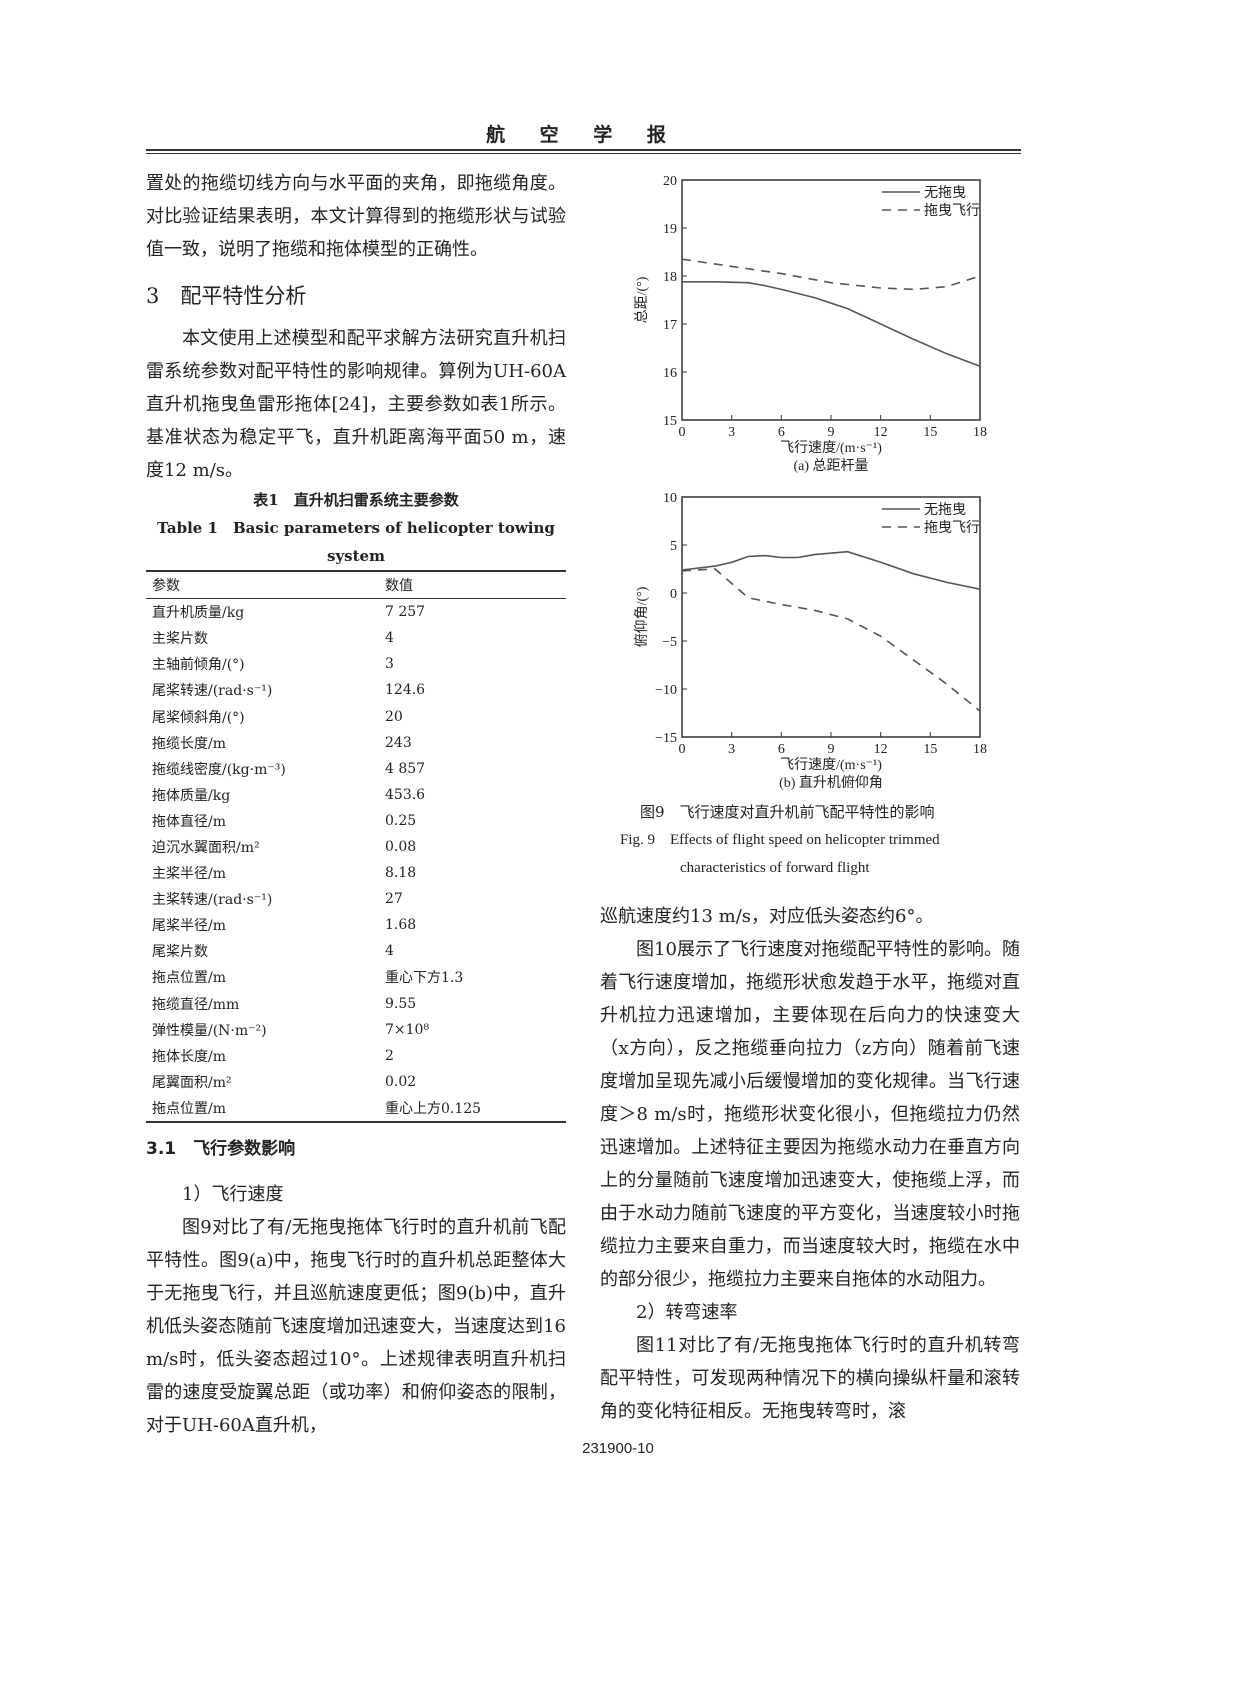 The width and height of the screenshot is (1236, 1693). I want to click on table-row: 直升机质量/kg 7 257, so click(356, 612).